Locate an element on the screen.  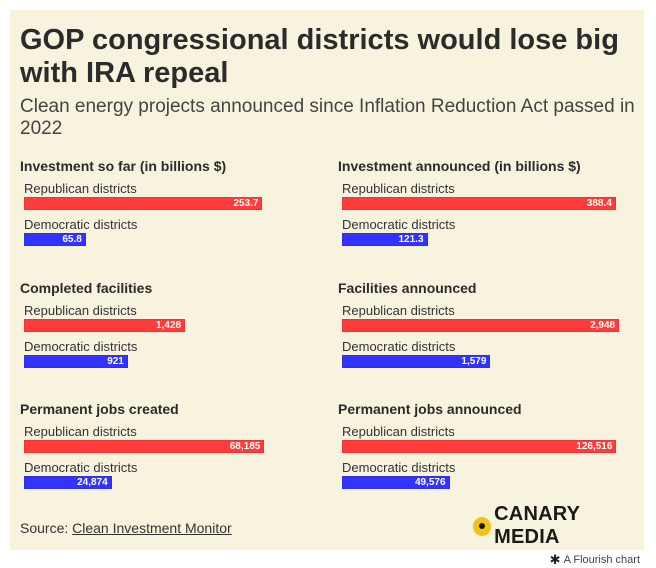
bar-value-label: 1,428 is located at coordinates (169, 325).